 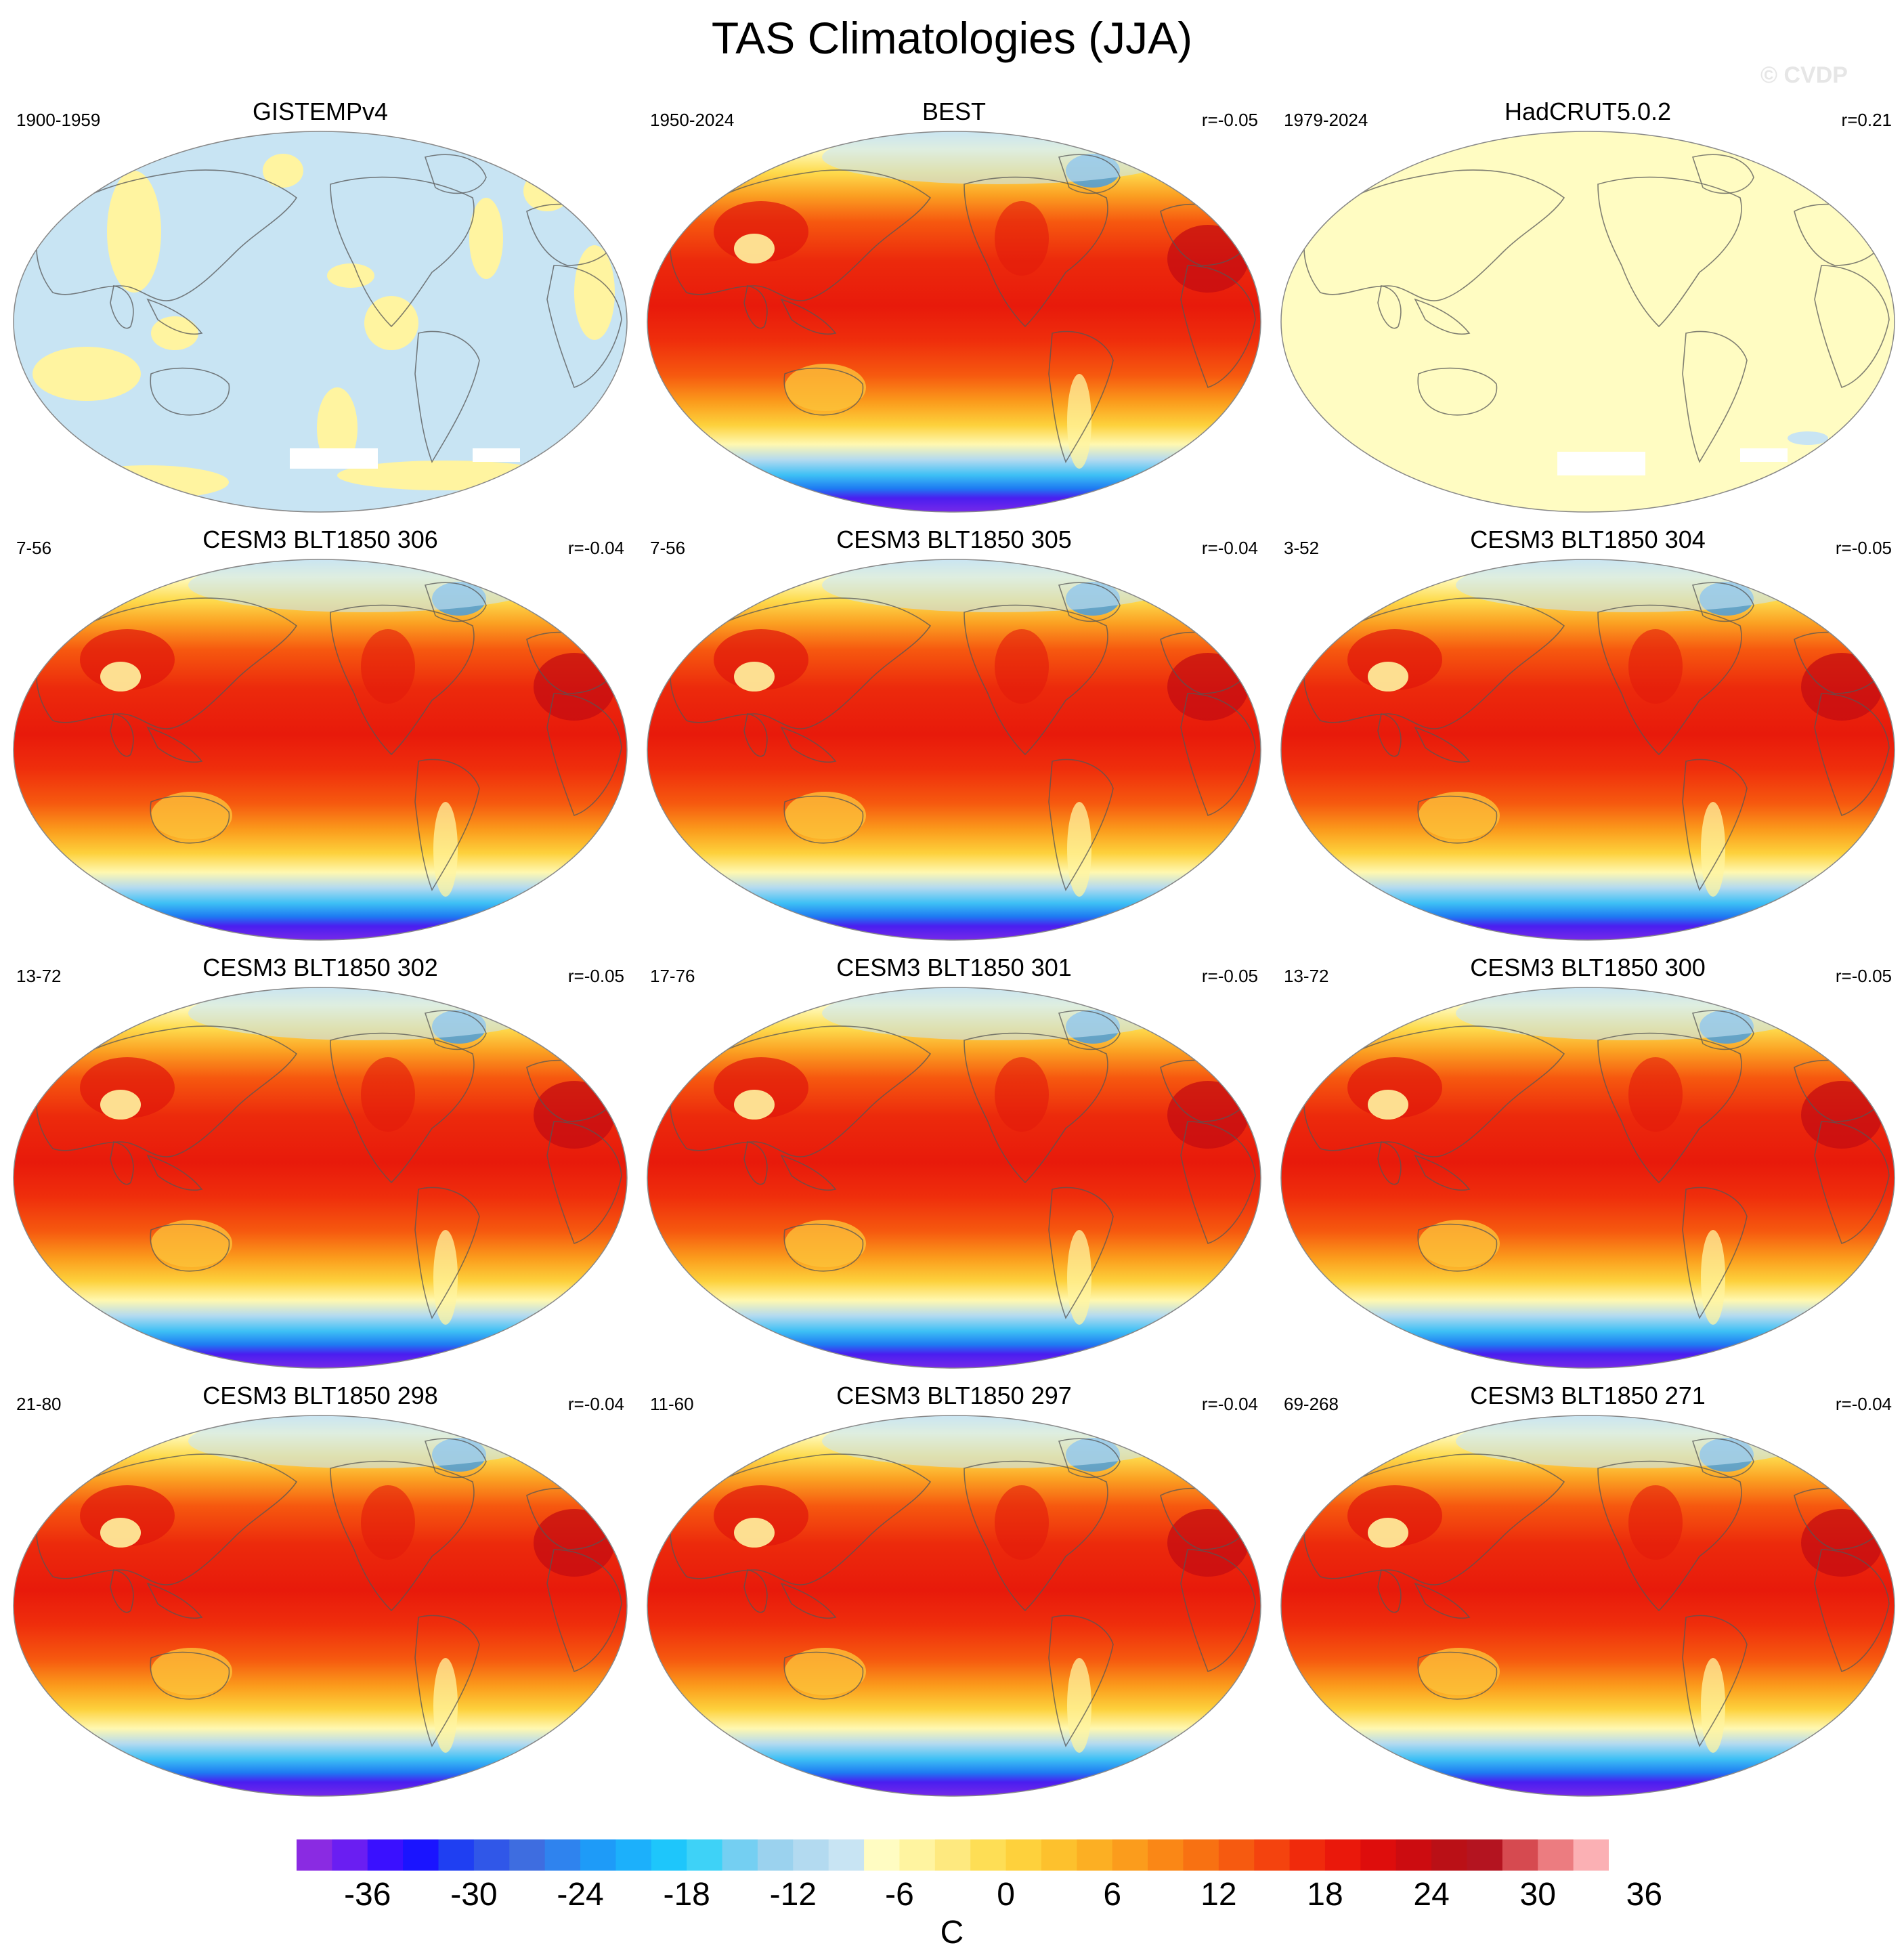 What do you see at coordinates (1588, 1395) in the screenshot?
I see `panel-title: CESM3 BLT1850 271` at bounding box center [1588, 1395].